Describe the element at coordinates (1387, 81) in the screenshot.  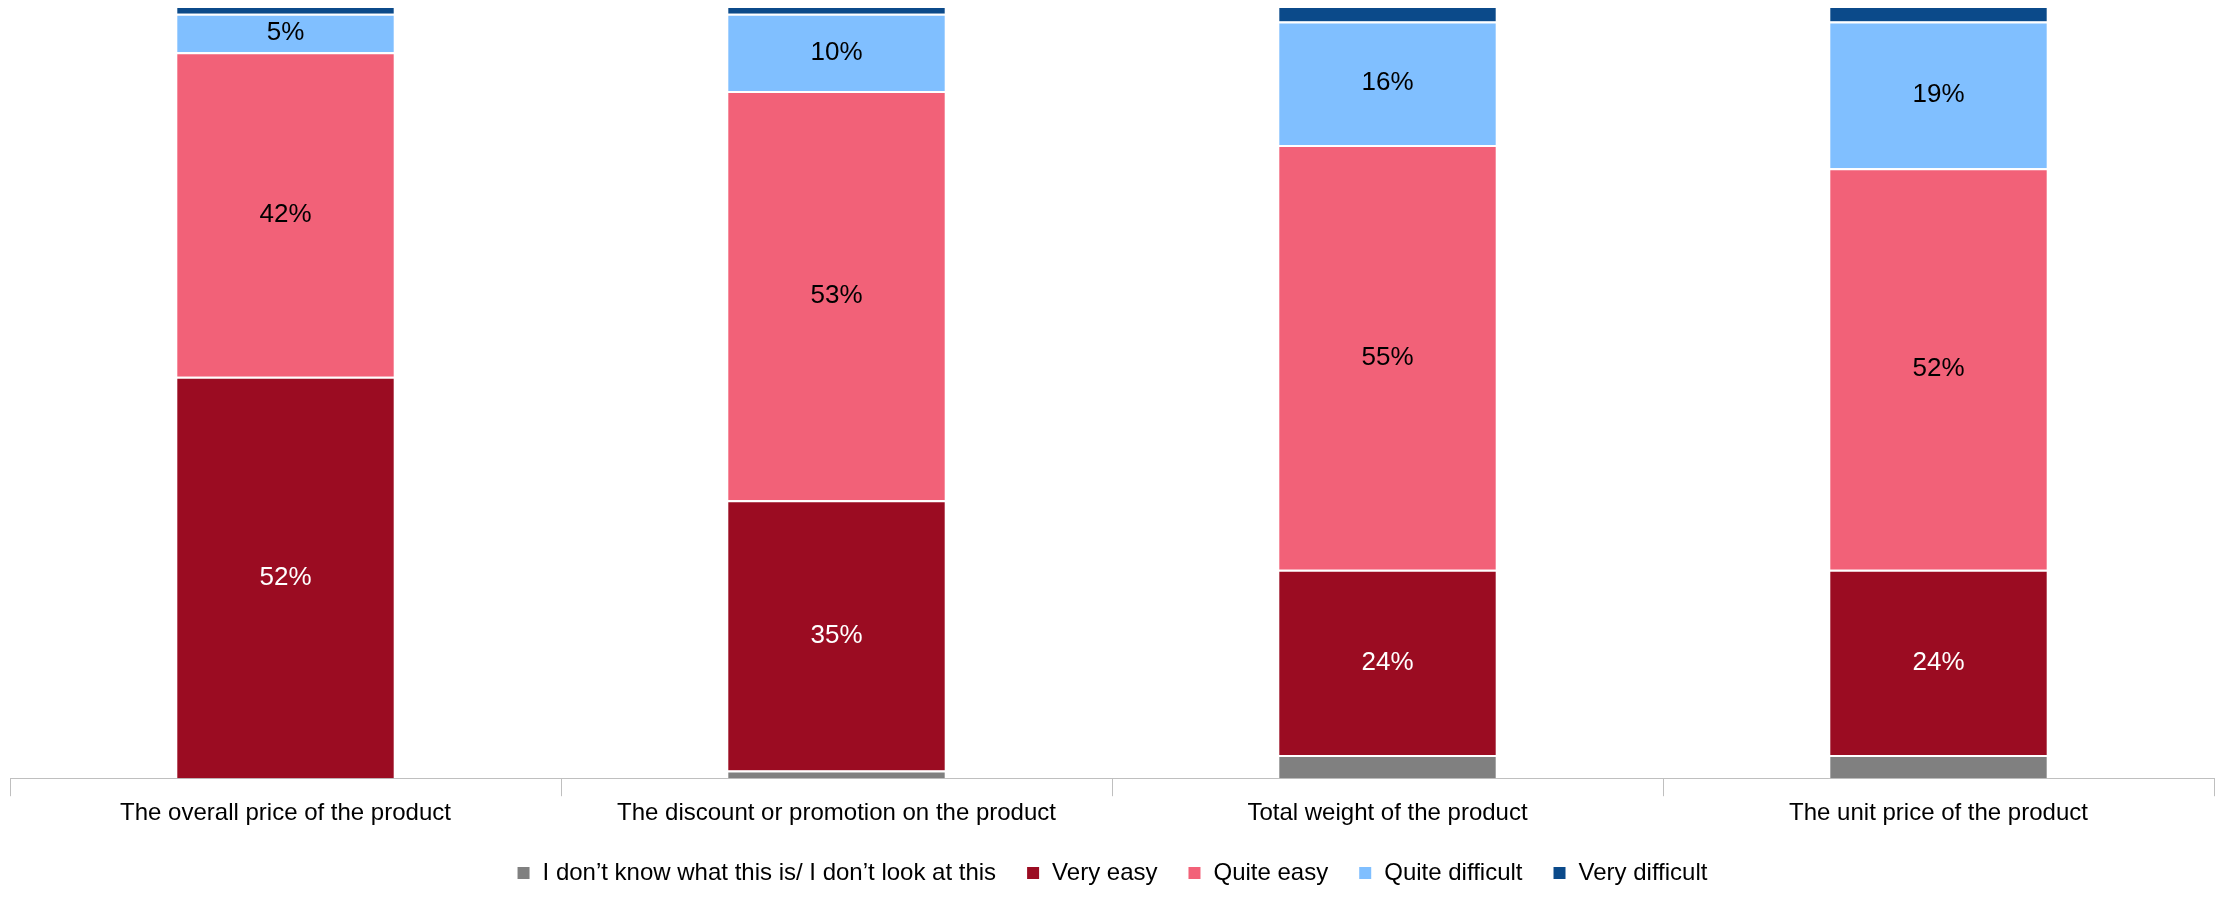
I see `data-label: 16%` at that location.